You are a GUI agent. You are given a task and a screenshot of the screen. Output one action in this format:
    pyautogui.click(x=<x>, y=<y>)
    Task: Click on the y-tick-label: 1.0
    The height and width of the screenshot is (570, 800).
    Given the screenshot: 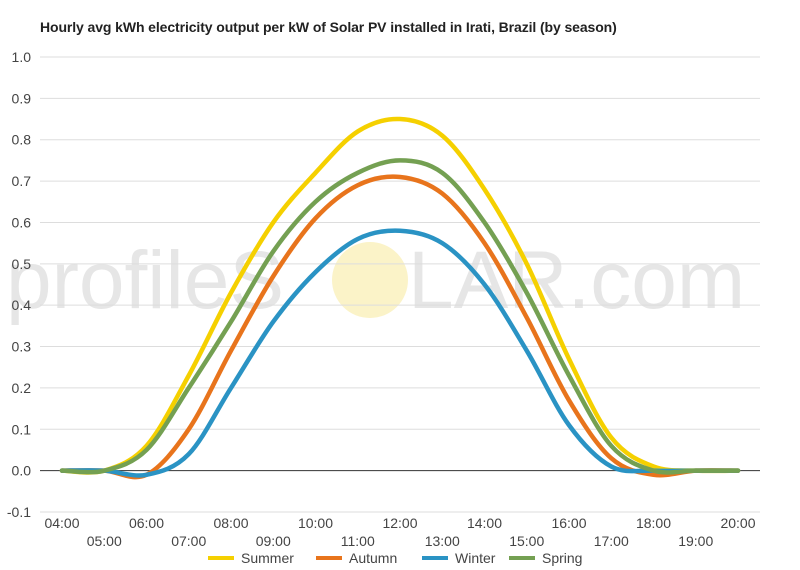 What is the action you would take?
    pyautogui.click(x=22, y=57)
    